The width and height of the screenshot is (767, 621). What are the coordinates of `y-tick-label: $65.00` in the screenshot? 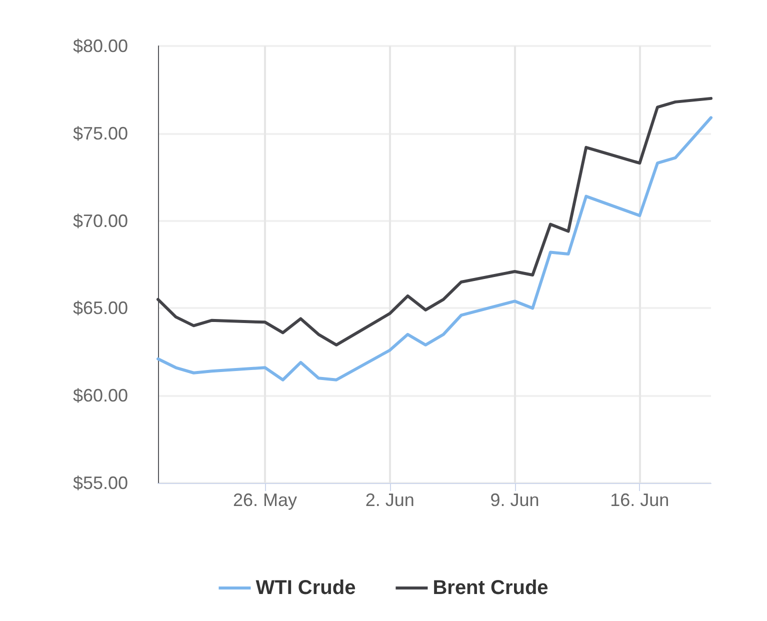 It's located at (100, 308).